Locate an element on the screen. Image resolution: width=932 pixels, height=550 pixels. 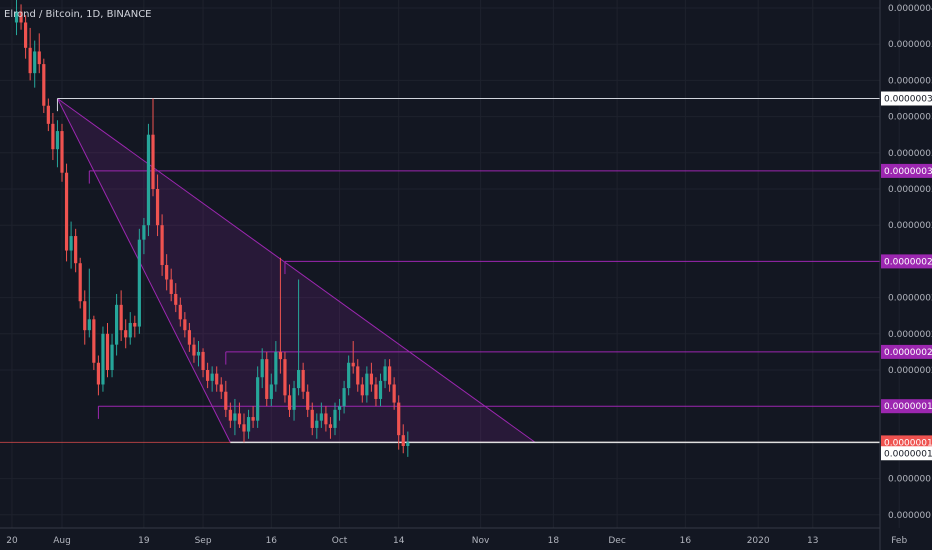
price-tick-label: 0.00000024 is located at coordinates (910, 299).